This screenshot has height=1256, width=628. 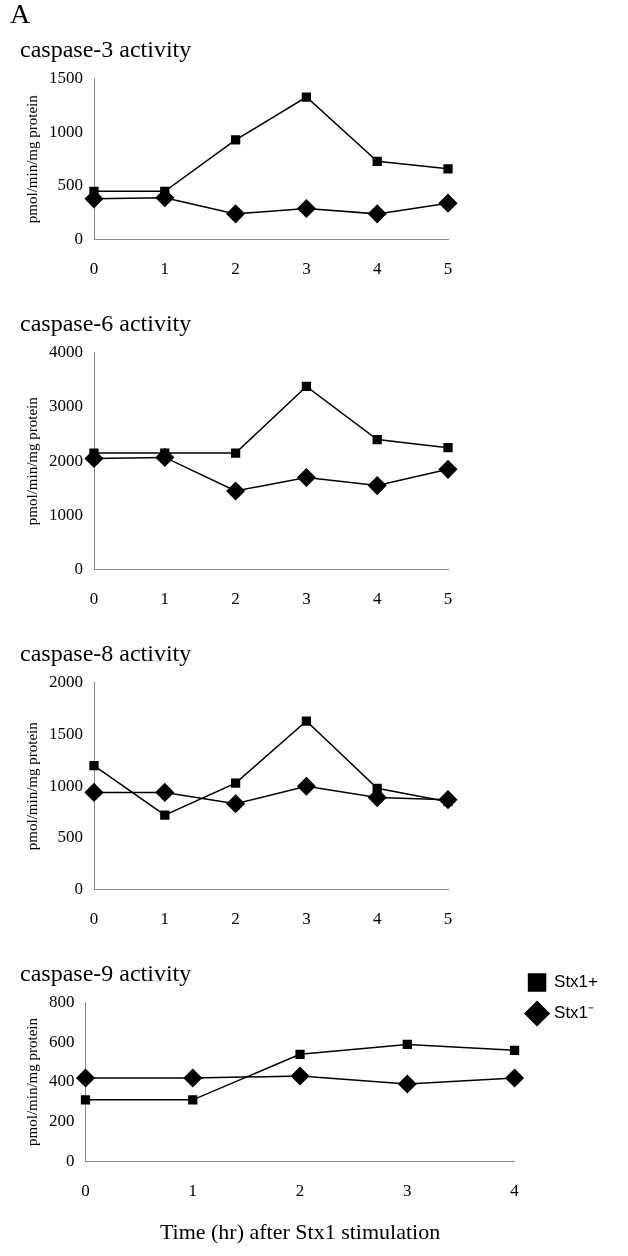 I want to click on y-tick-label: 600, so click(x=62, y=1041).